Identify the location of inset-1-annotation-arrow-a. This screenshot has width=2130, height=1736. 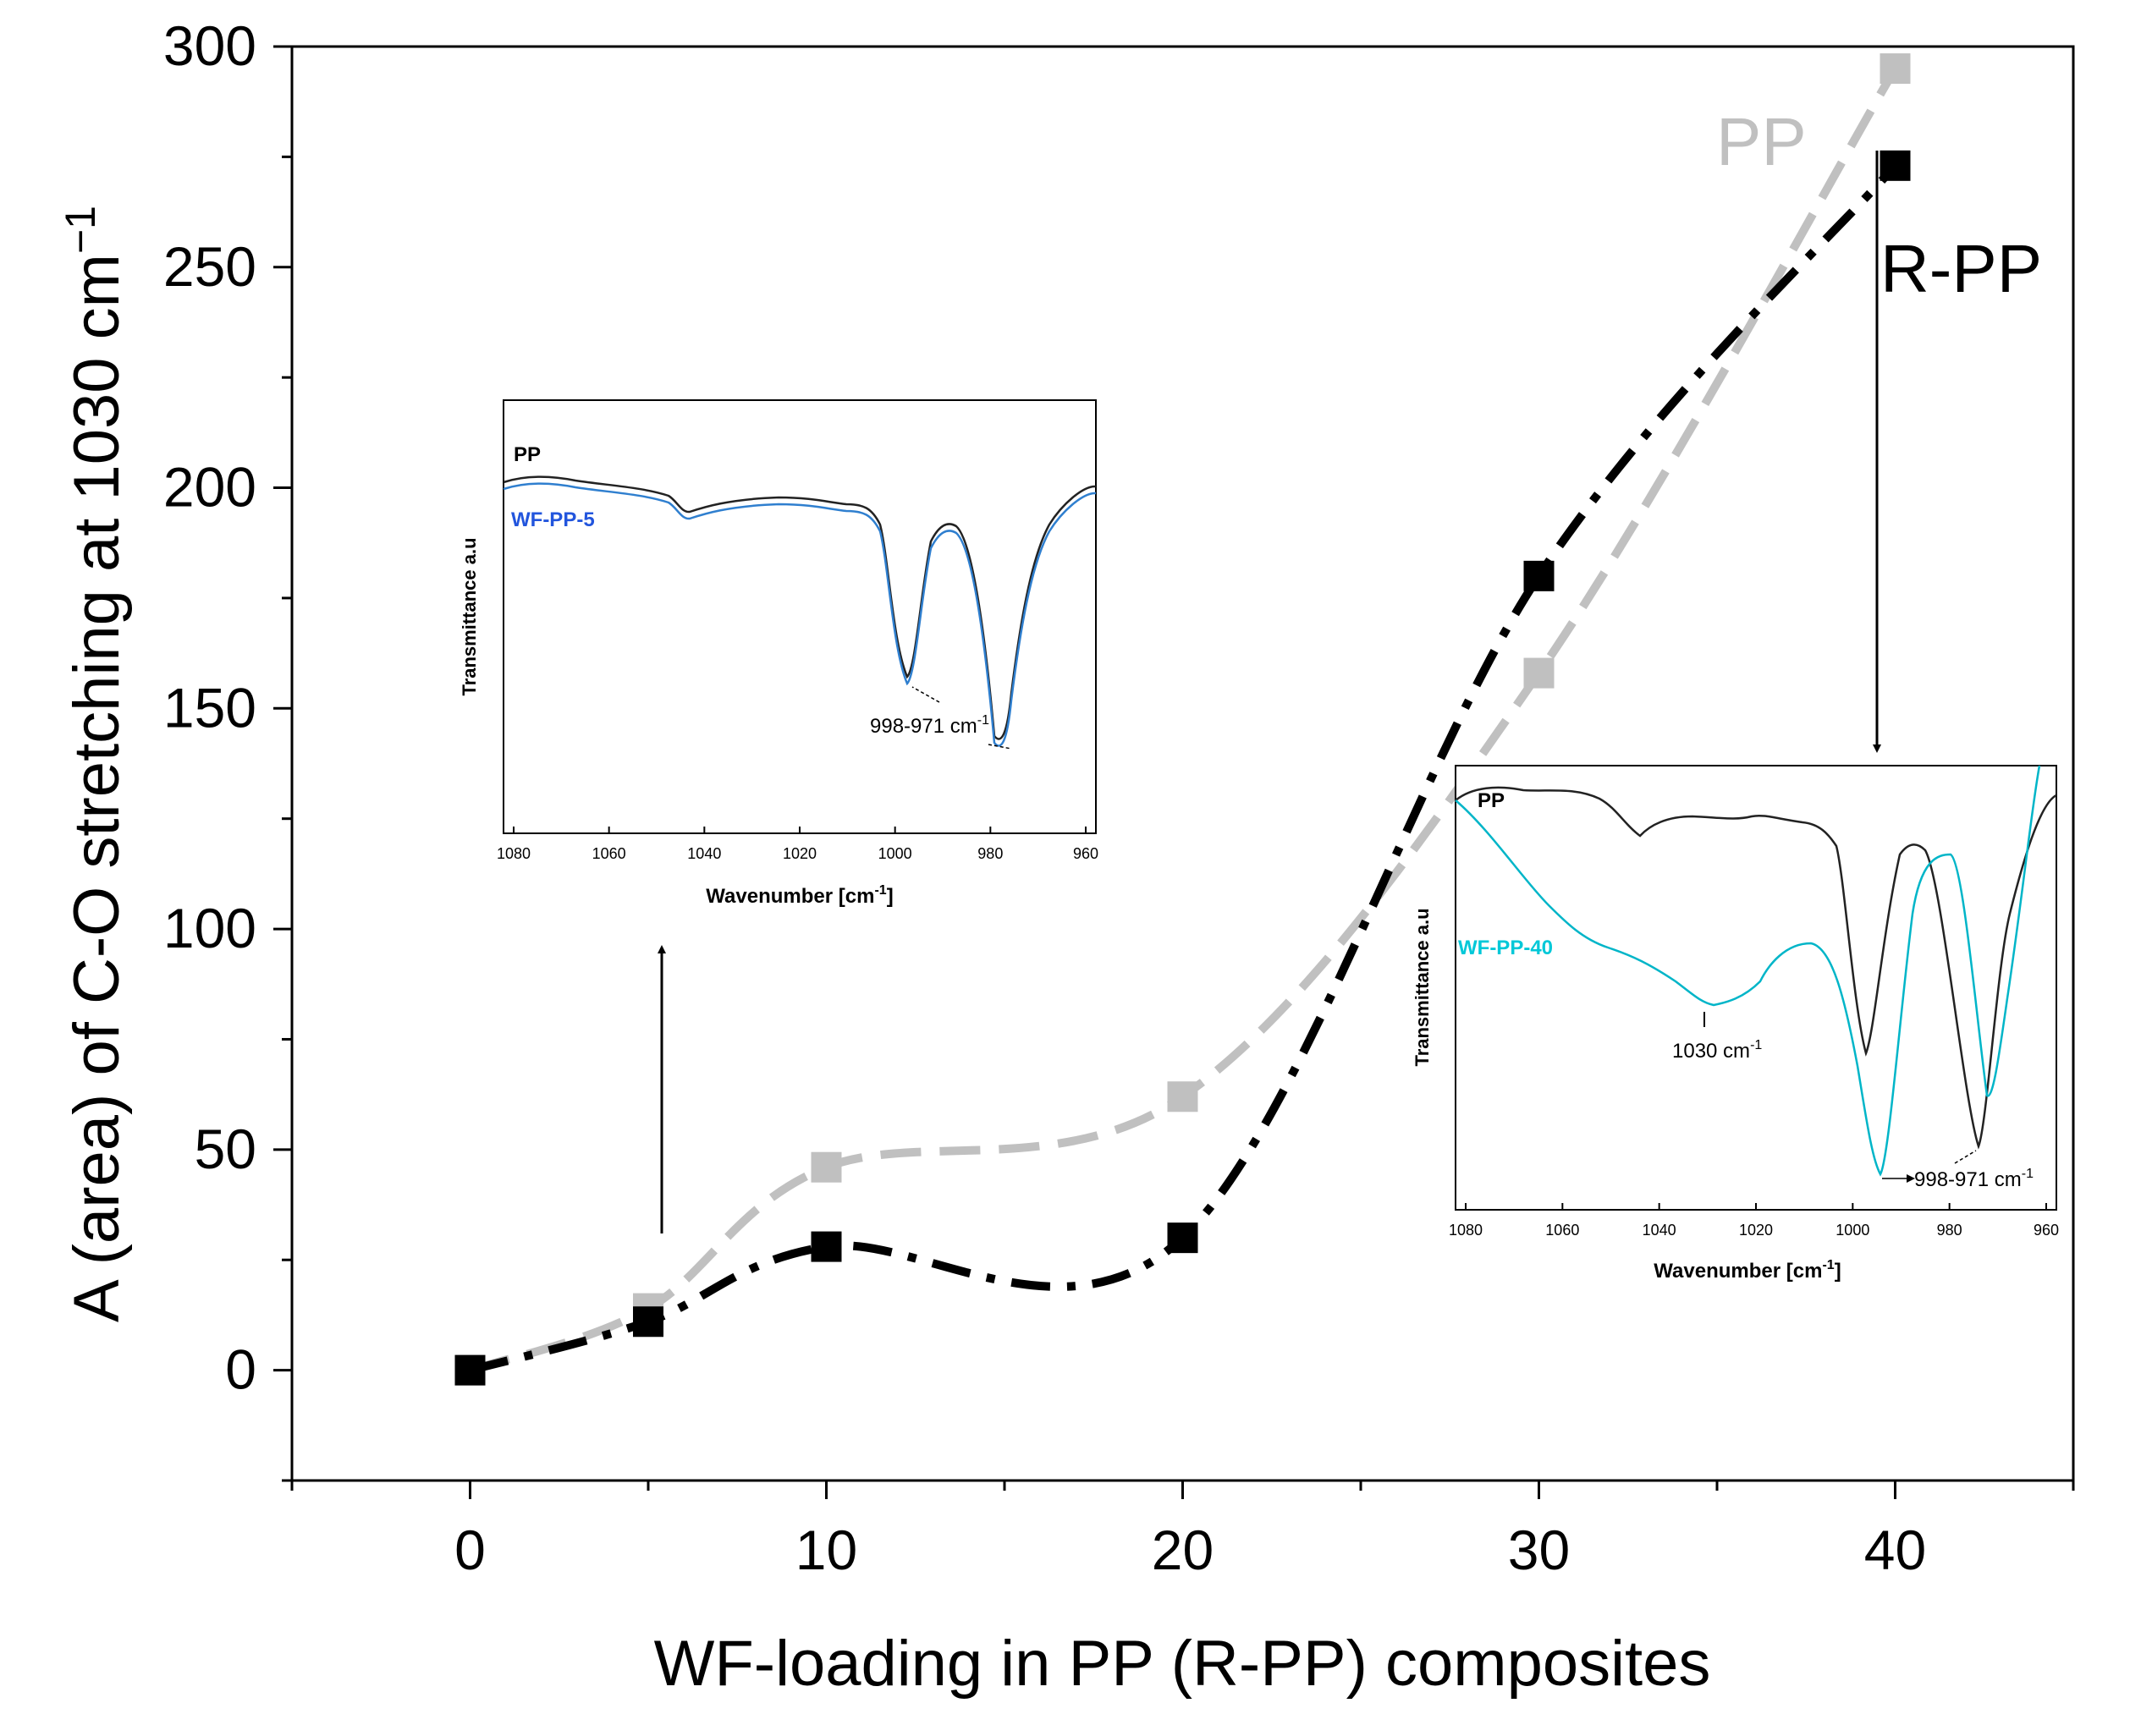
(925, 694).